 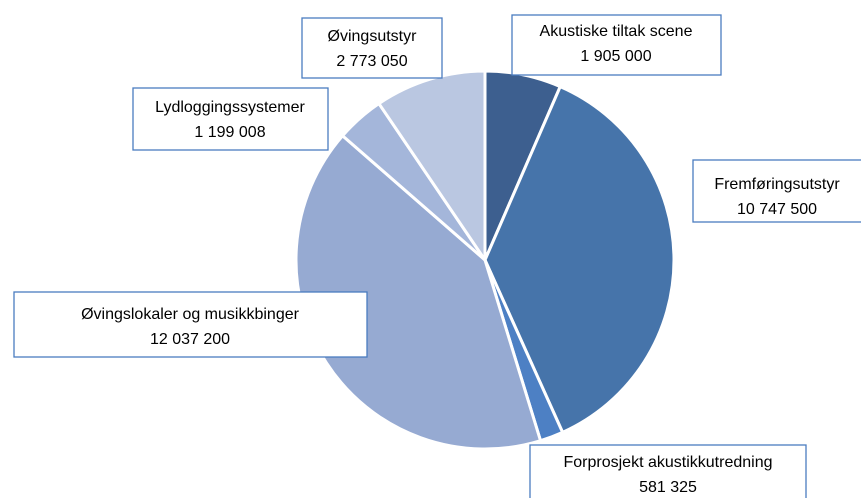 I want to click on slice-label: Akustiske tiltak scene, so click(x=616, y=31).